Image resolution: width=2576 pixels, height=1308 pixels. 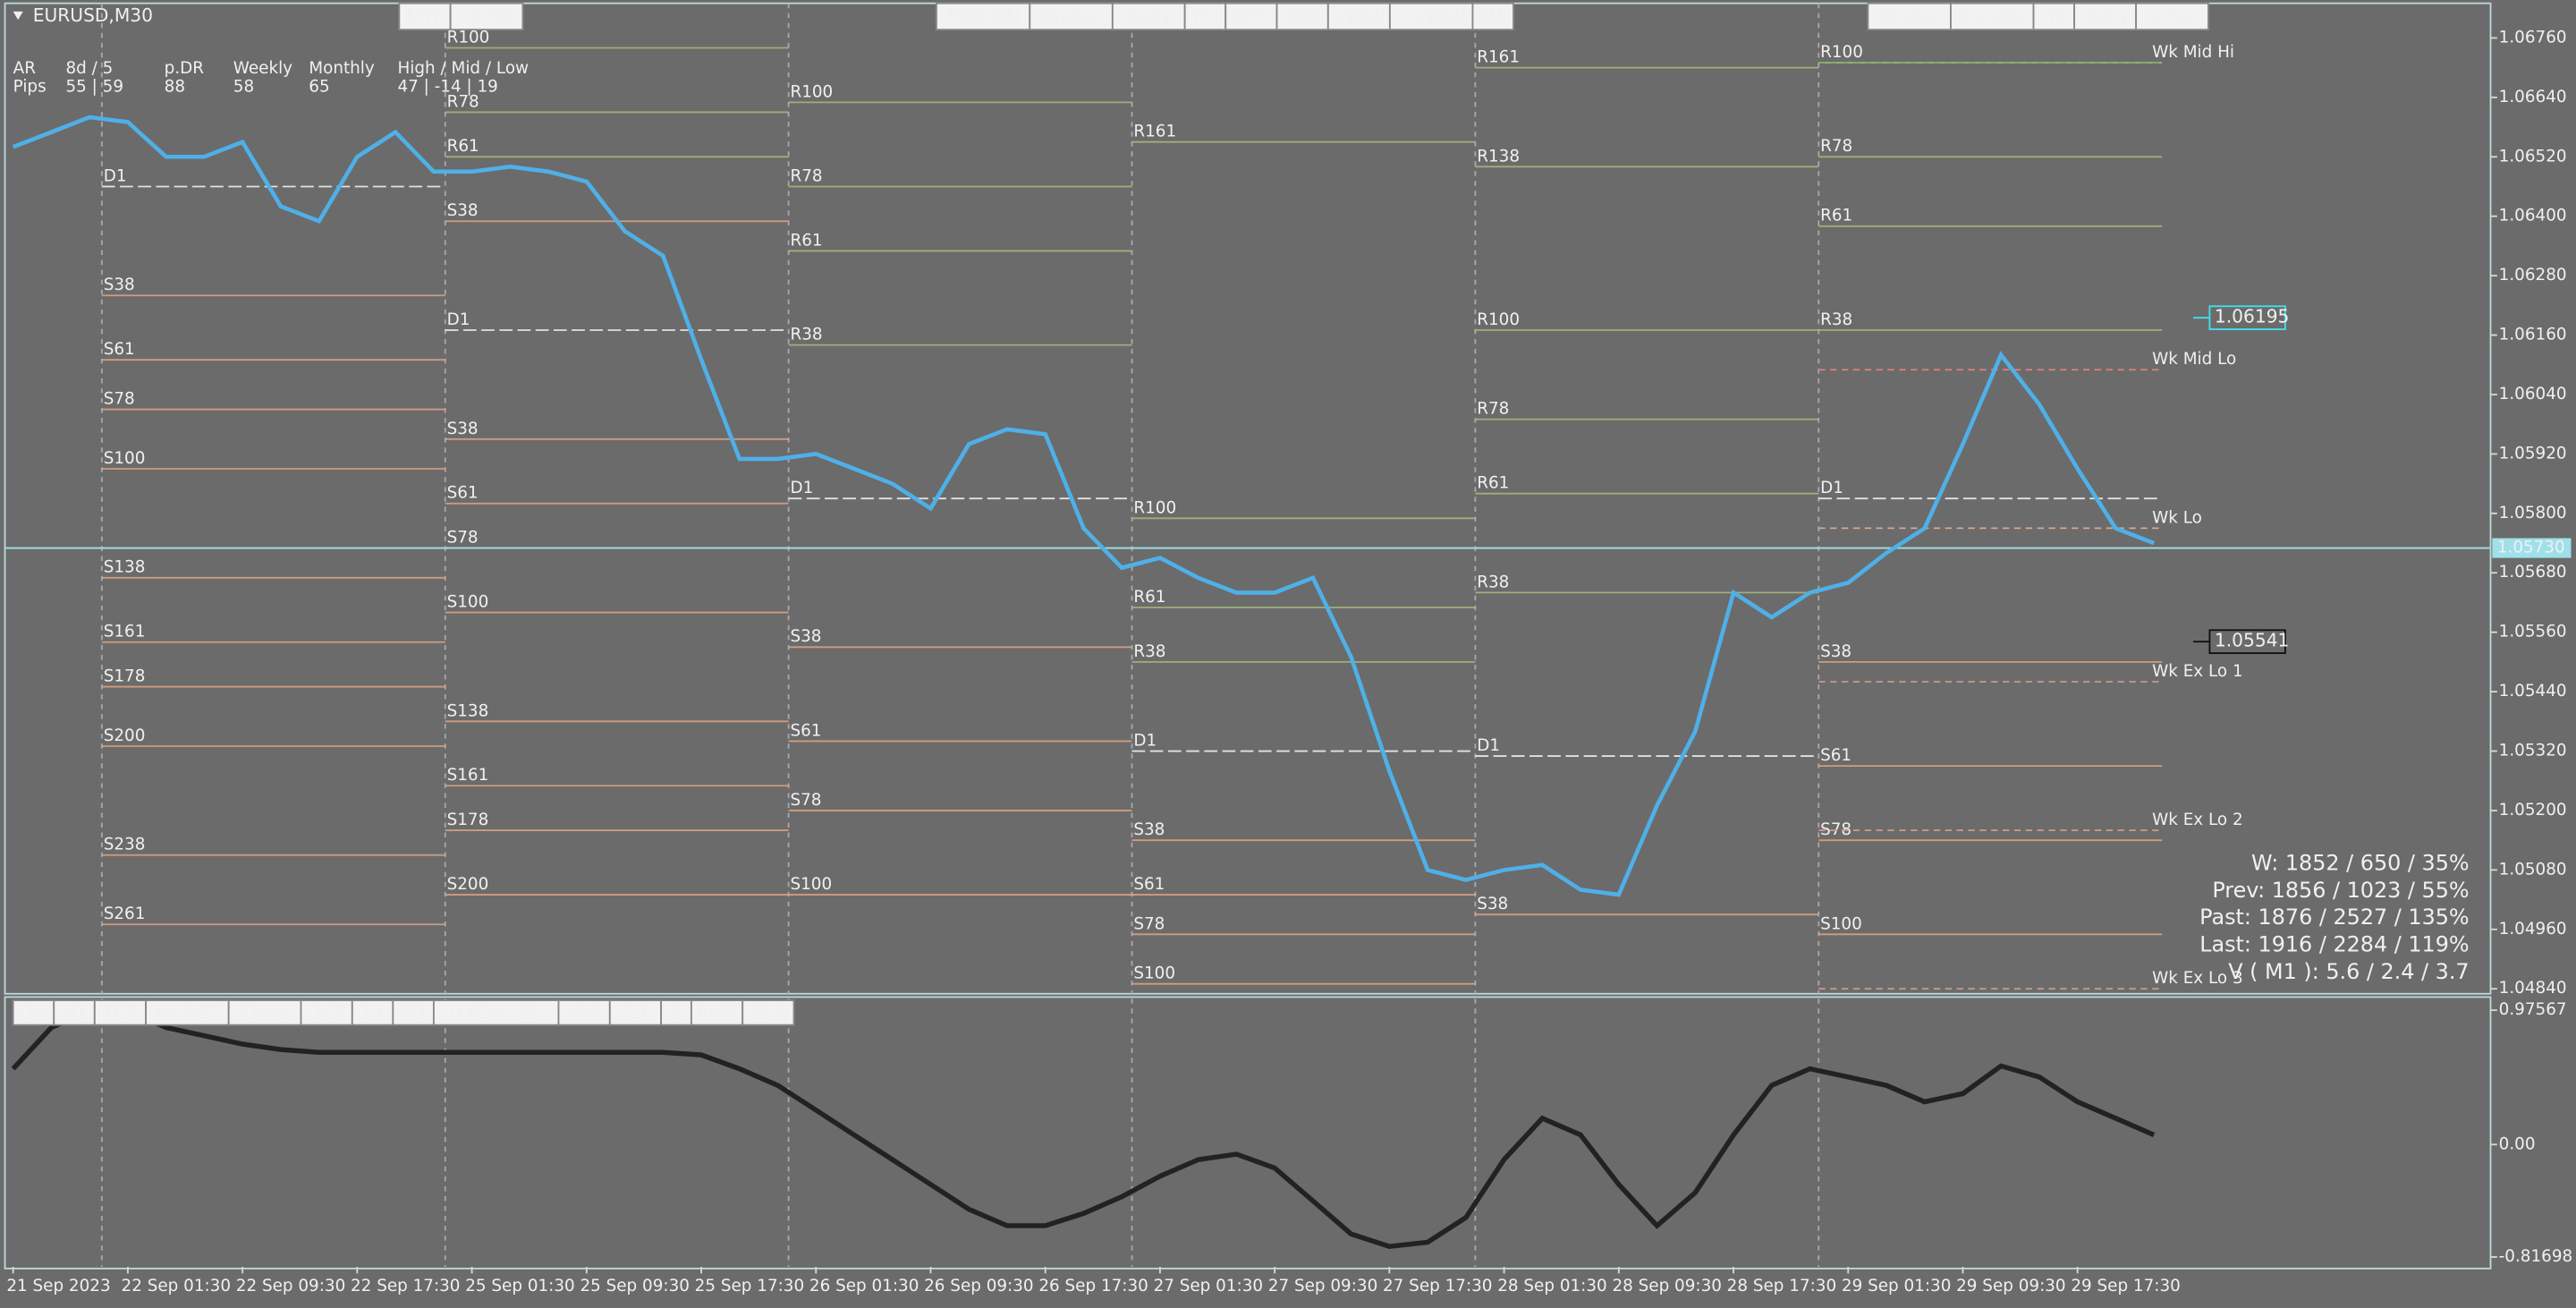 I want to click on toolbar-button-label: VHF, so click(x=584, y=1012).